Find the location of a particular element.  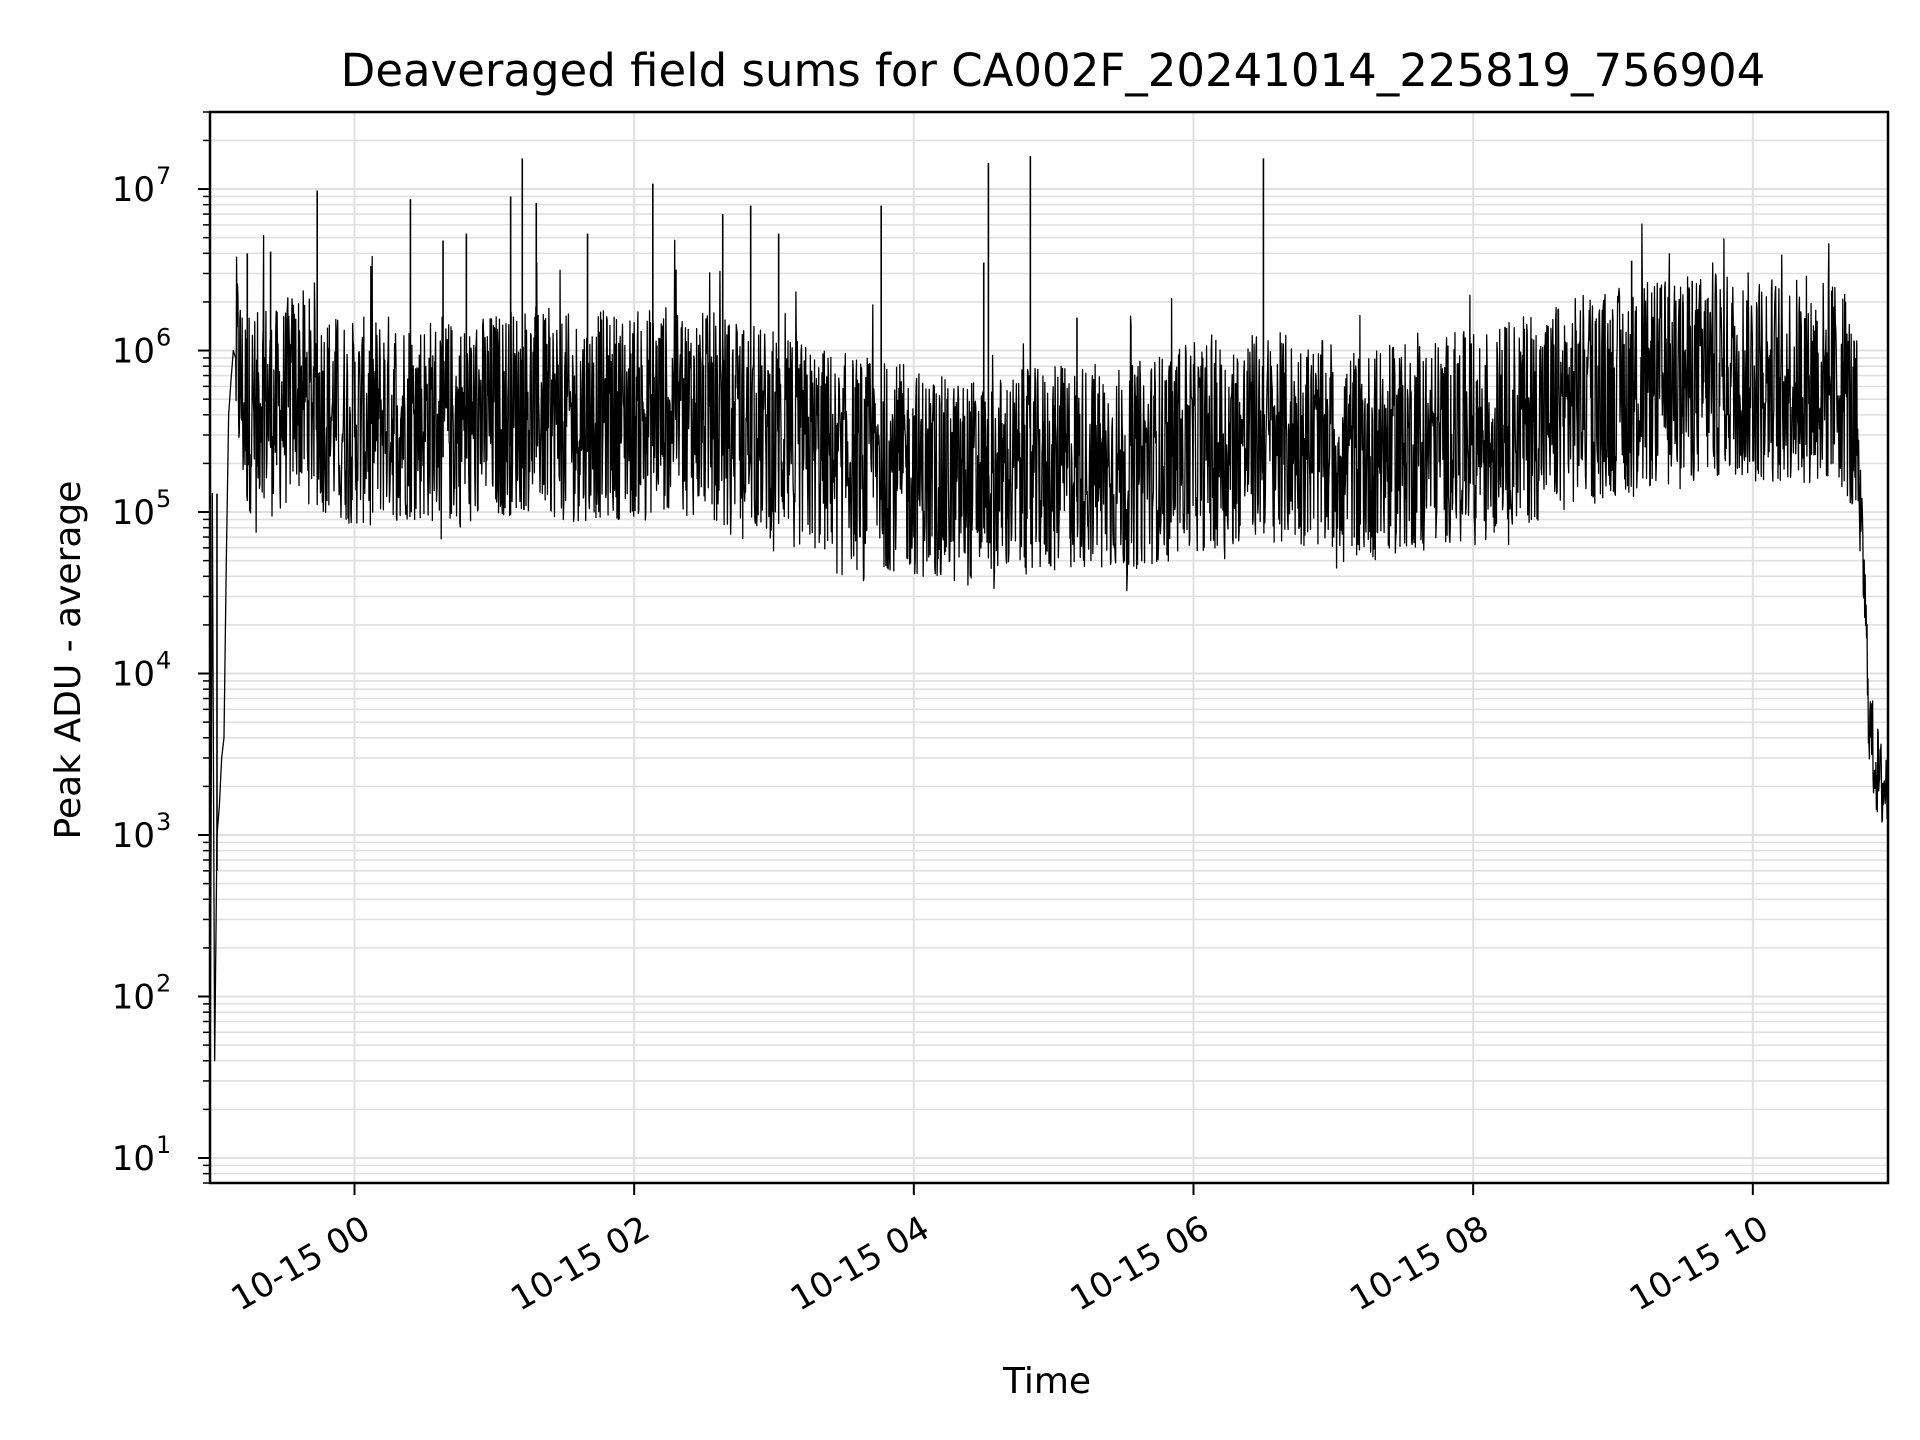

y-axis-title: Peak ADU - average is located at coordinates (68, 660).